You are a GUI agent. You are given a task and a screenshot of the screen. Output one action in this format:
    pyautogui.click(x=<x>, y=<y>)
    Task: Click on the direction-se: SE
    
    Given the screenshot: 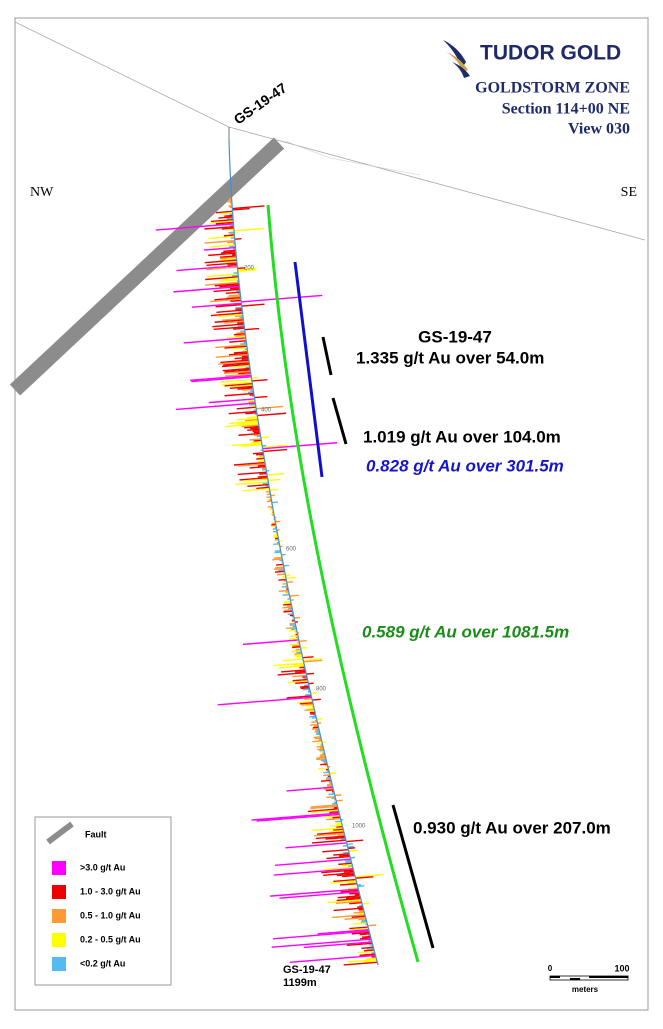 What is the action you would take?
    pyautogui.click(x=629, y=192)
    